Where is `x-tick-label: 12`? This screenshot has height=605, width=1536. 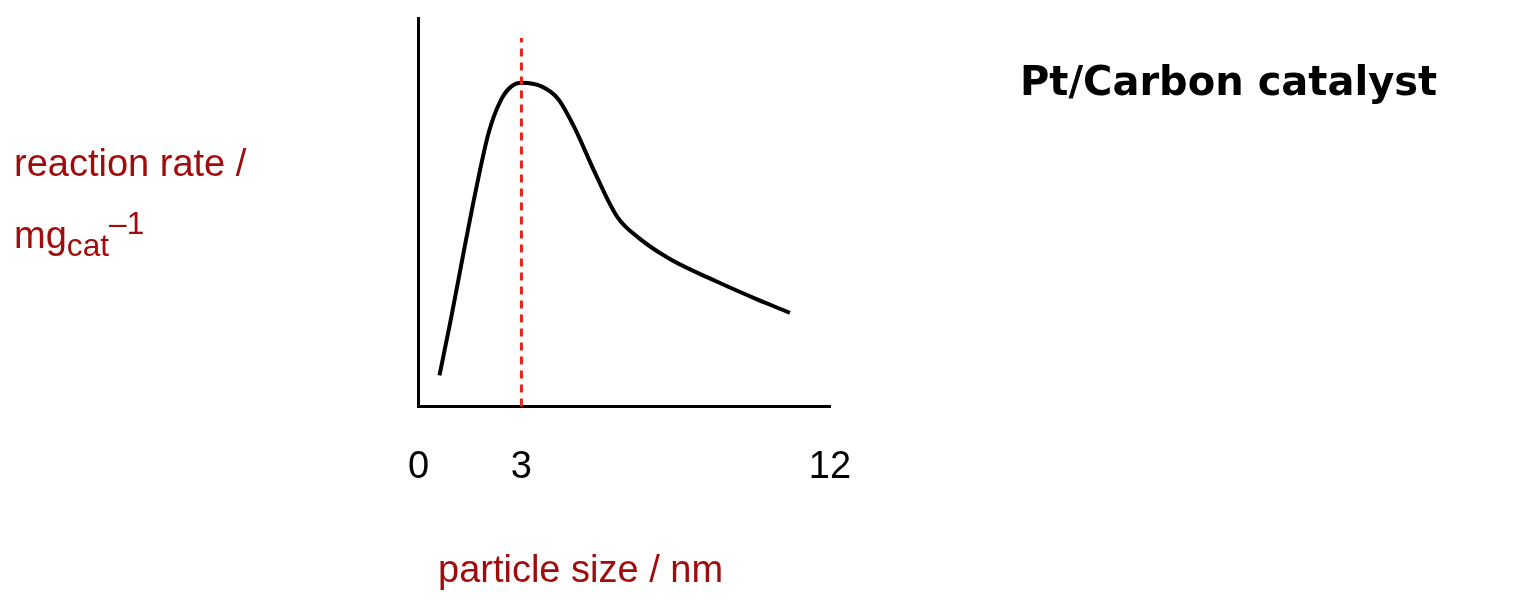 x-tick-label: 12 is located at coordinates (830, 464).